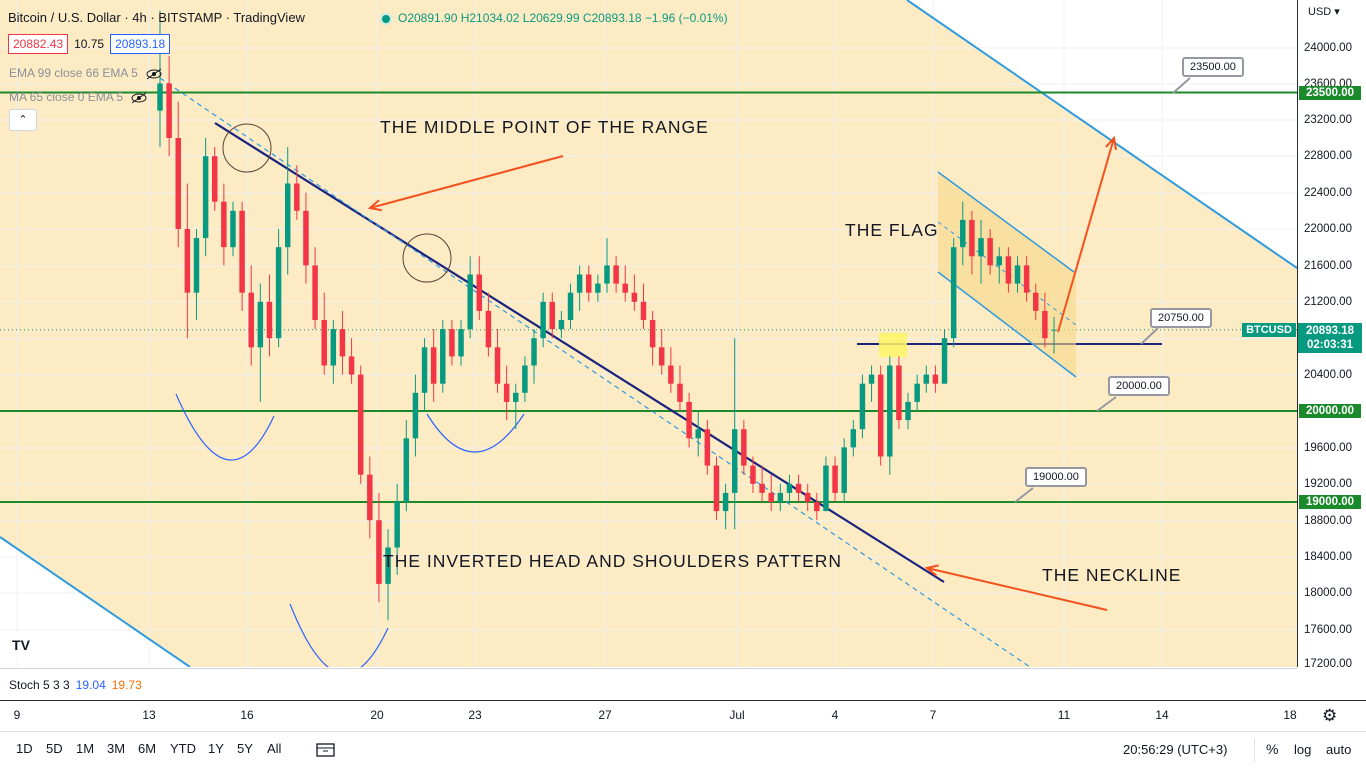 The image size is (1366, 769). I want to click on clock: 20:56:29 (UTC+3), so click(1175, 749).